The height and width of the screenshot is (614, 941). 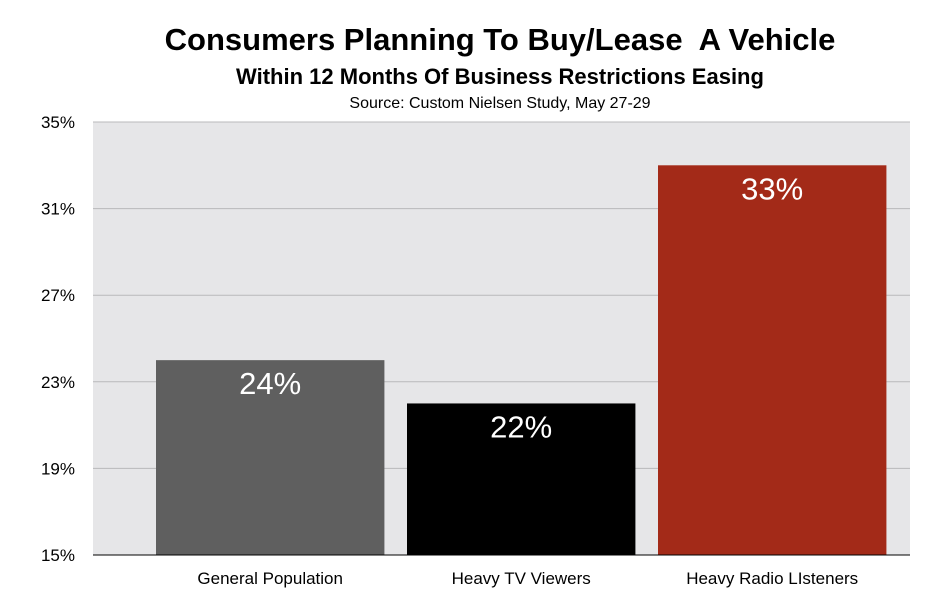 I want to click on category-label: General Population, so click(x=270, y=578).